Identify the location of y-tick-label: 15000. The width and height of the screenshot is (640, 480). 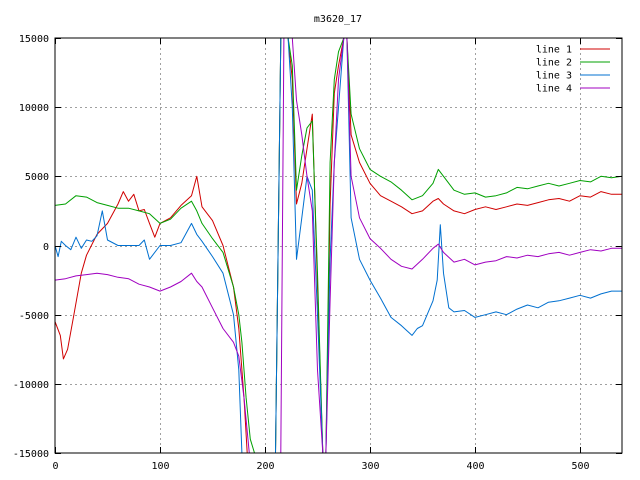
(34, 39).